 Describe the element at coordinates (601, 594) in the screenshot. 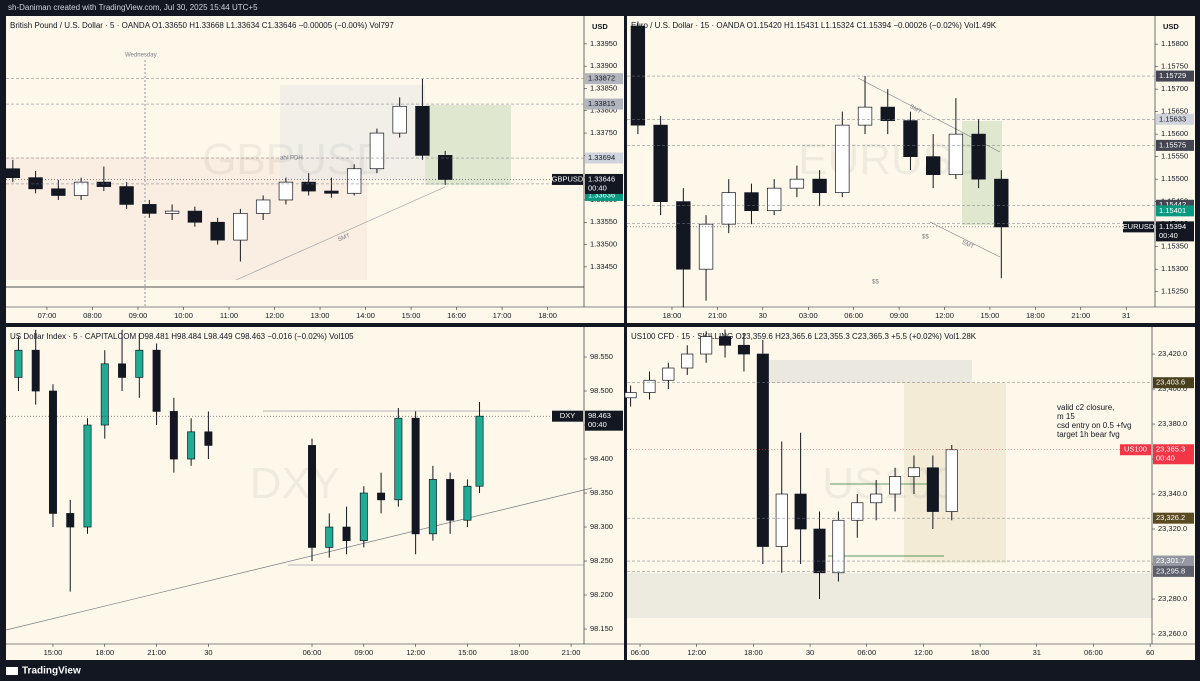

I see `y-tick-label: 98.200` at that location.